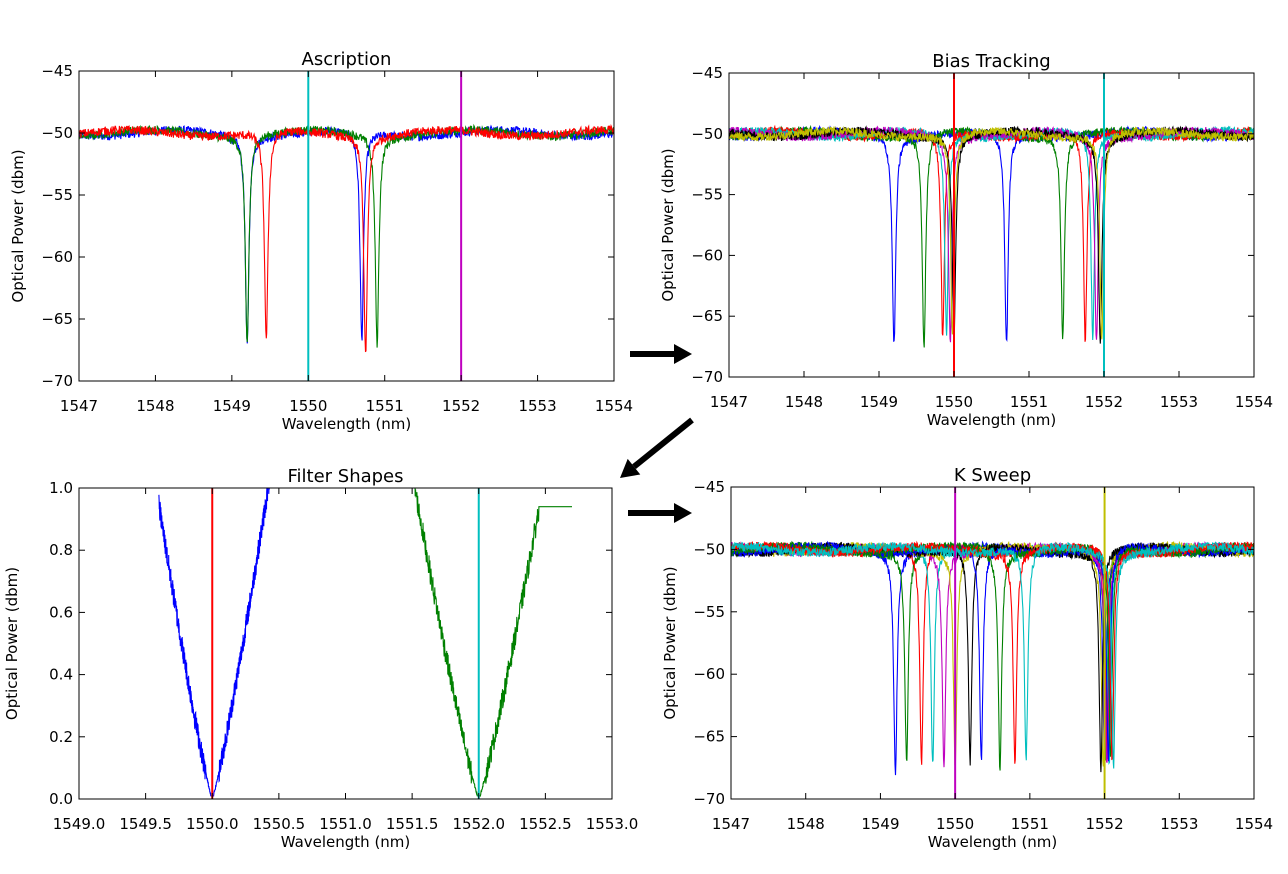 This screenshot has width=1288, height=874. What do you see at coordinates (412, 824) in the screenshot?
I see `x-tick-label: 1551.5` at bounding box center [412, 824].